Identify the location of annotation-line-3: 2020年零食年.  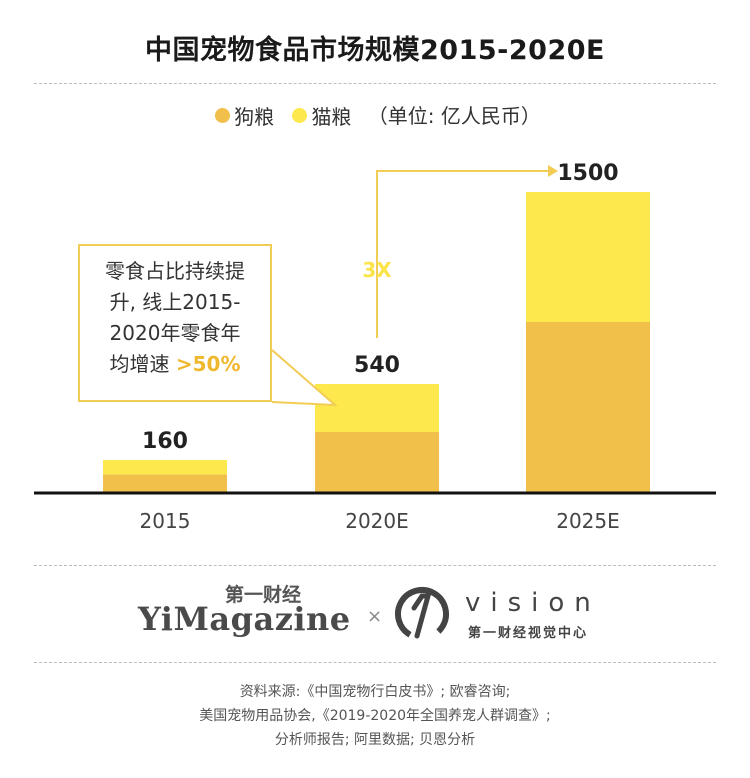
(175, 333).